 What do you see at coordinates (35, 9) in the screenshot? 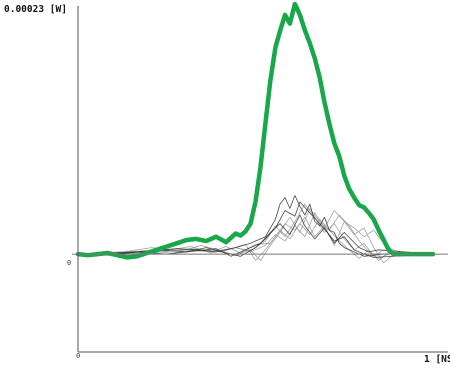
I see `y-axis-label: 0.00023 [W]` at bounding box center [35, 9].